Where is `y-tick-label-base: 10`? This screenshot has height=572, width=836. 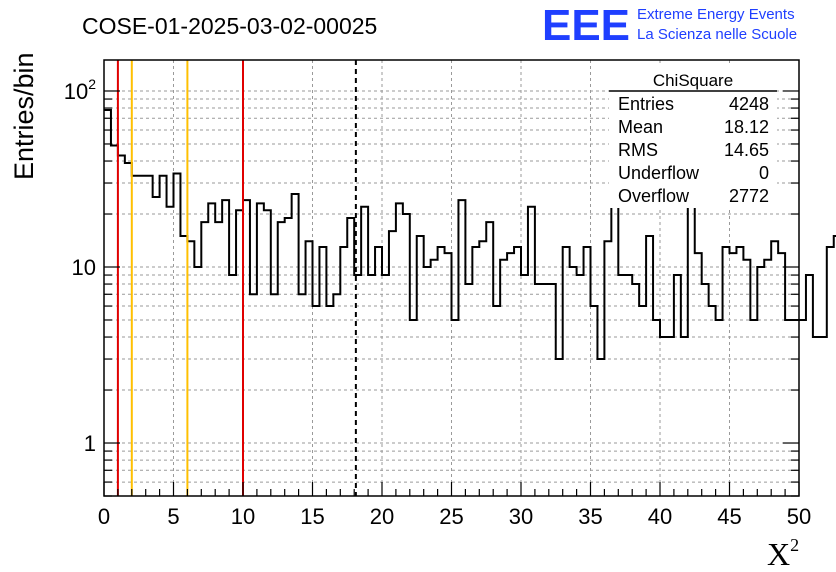 y-tick-label-base: 10 is located at coordinates (76, 91).